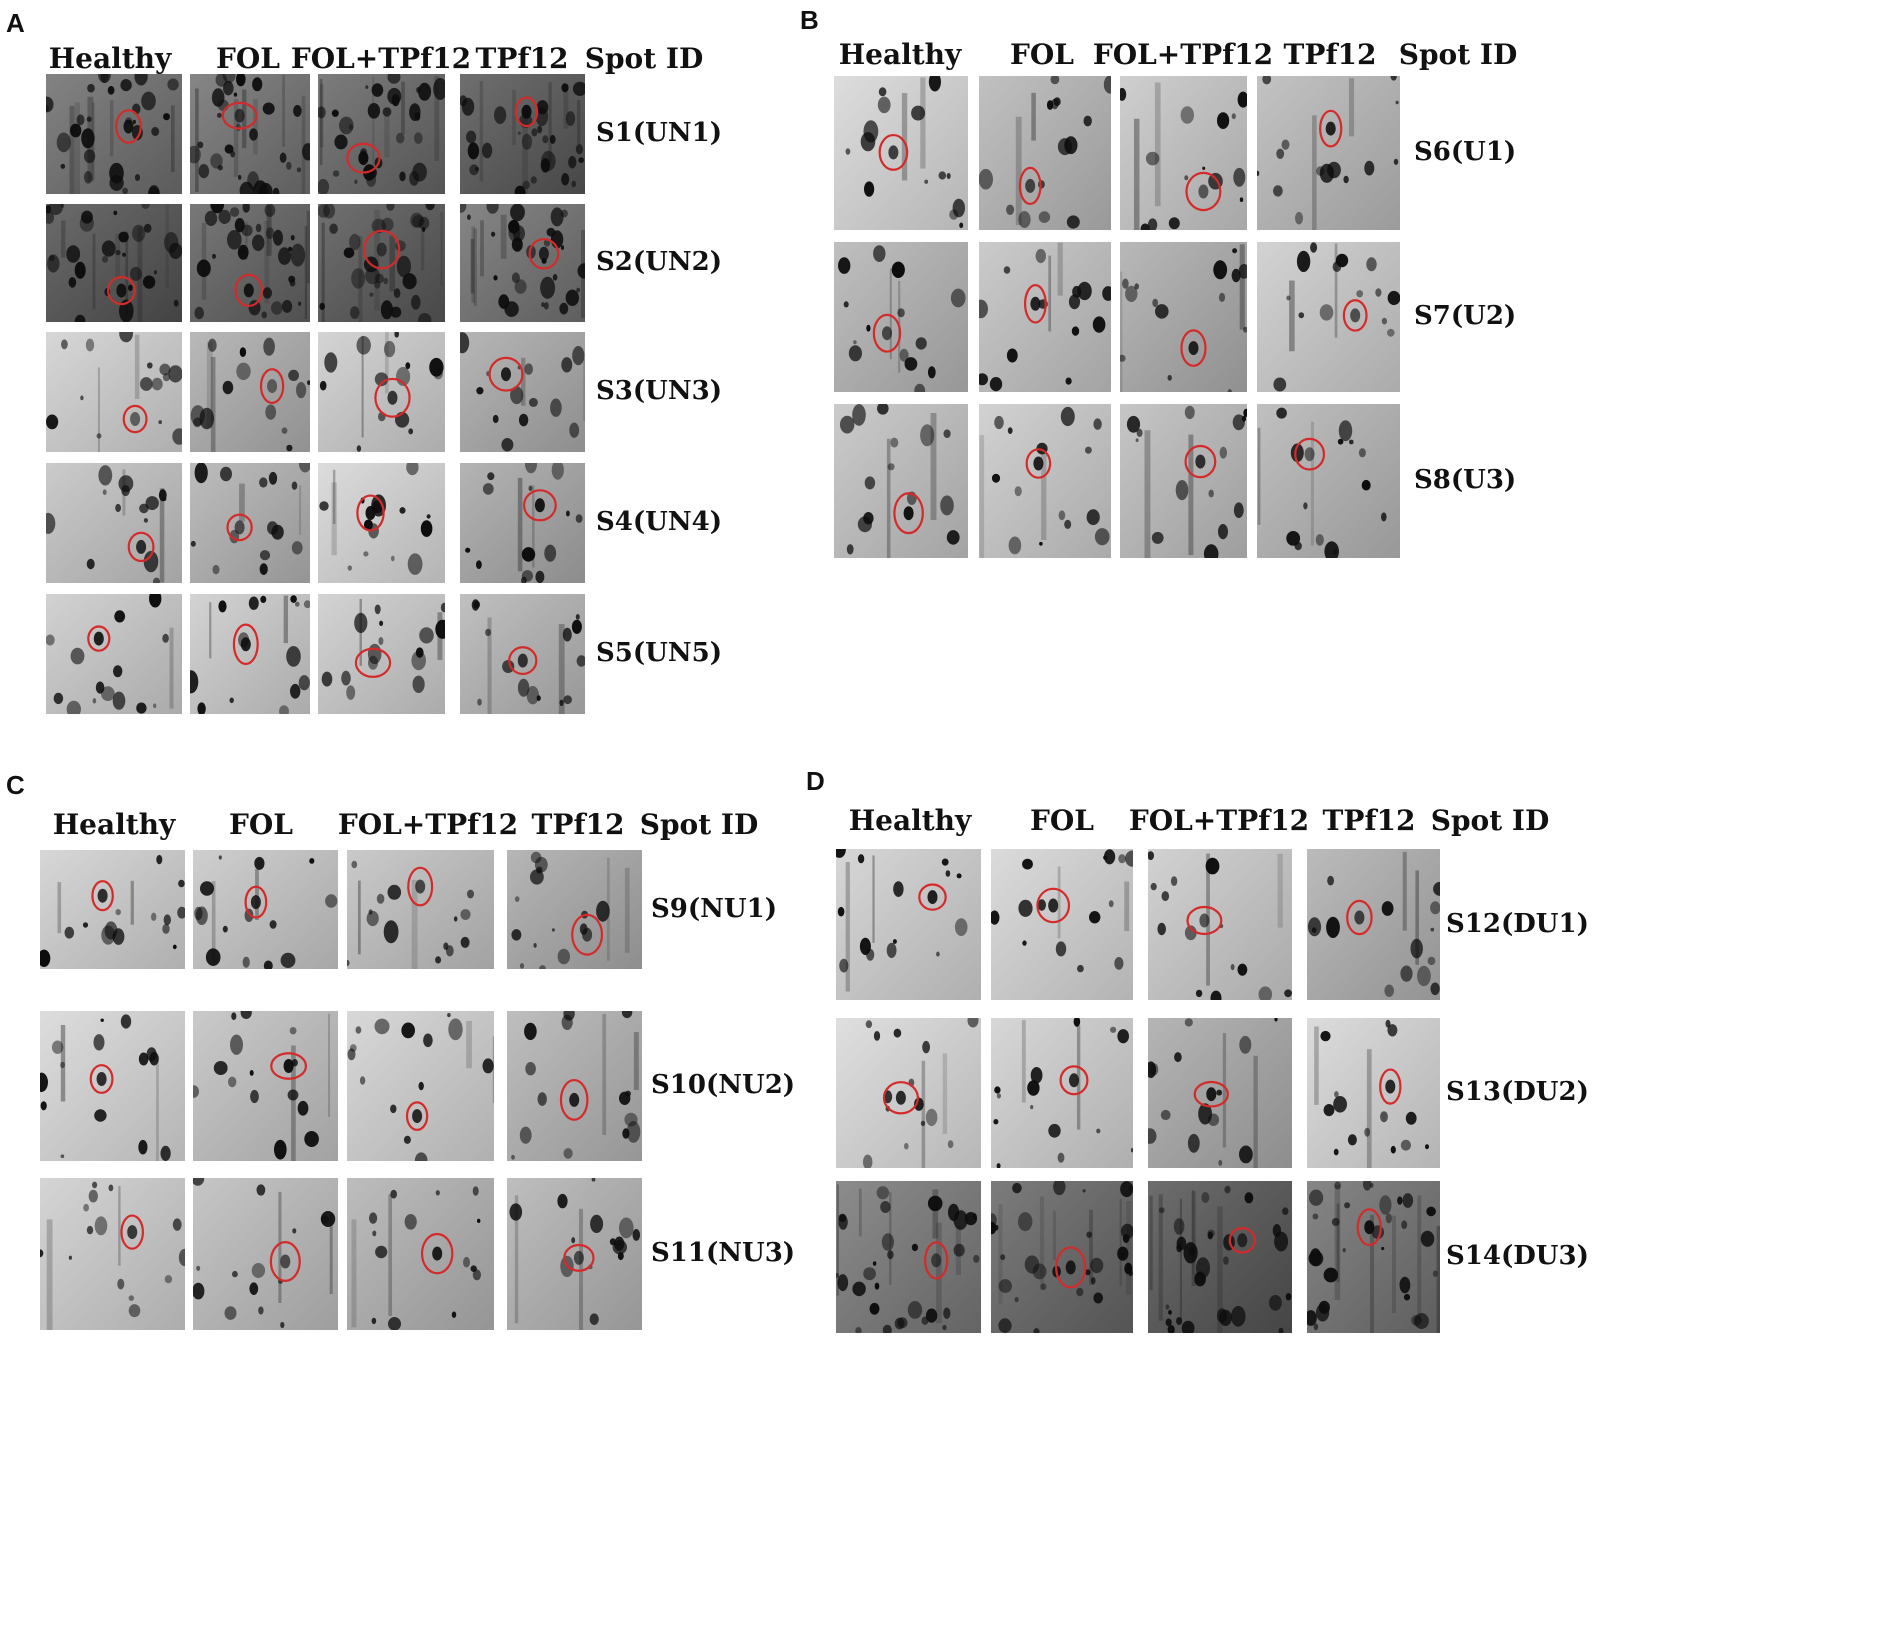 This screenshot has width=1901, height=1627. What do you see at coordinates (723, 1253) in the screenshot?
I see `spot-id-label: S11(NU3)` at bounding box center [723, 1253].